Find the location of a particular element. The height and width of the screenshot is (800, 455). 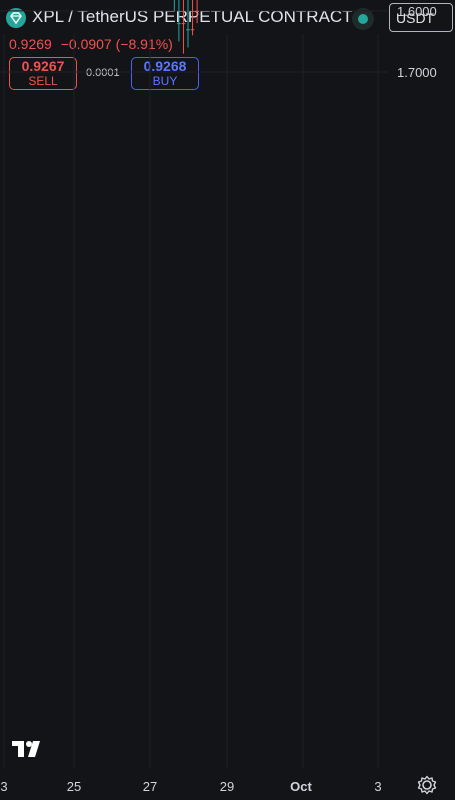

currency-select: USDT is located at coordinates (421, 17).